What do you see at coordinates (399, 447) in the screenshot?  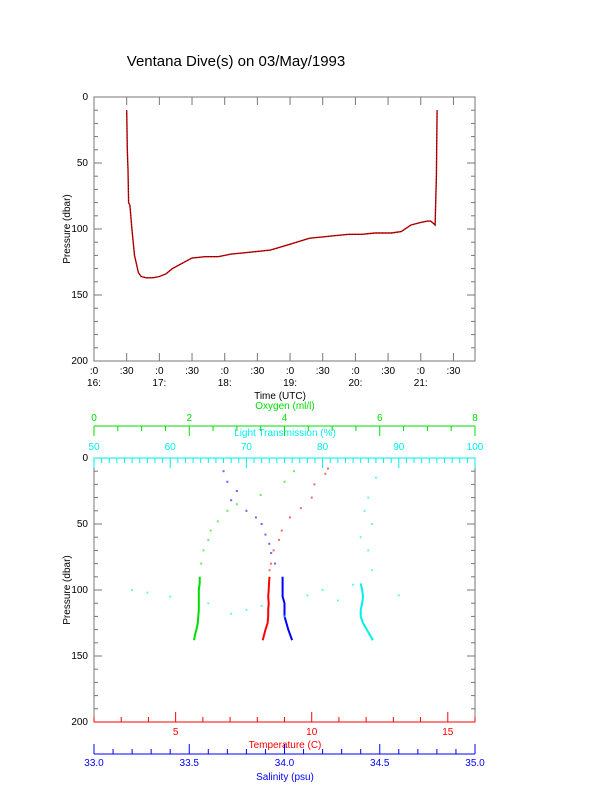 I see `light-tick-label: 90` at bounding box center [399, 447].